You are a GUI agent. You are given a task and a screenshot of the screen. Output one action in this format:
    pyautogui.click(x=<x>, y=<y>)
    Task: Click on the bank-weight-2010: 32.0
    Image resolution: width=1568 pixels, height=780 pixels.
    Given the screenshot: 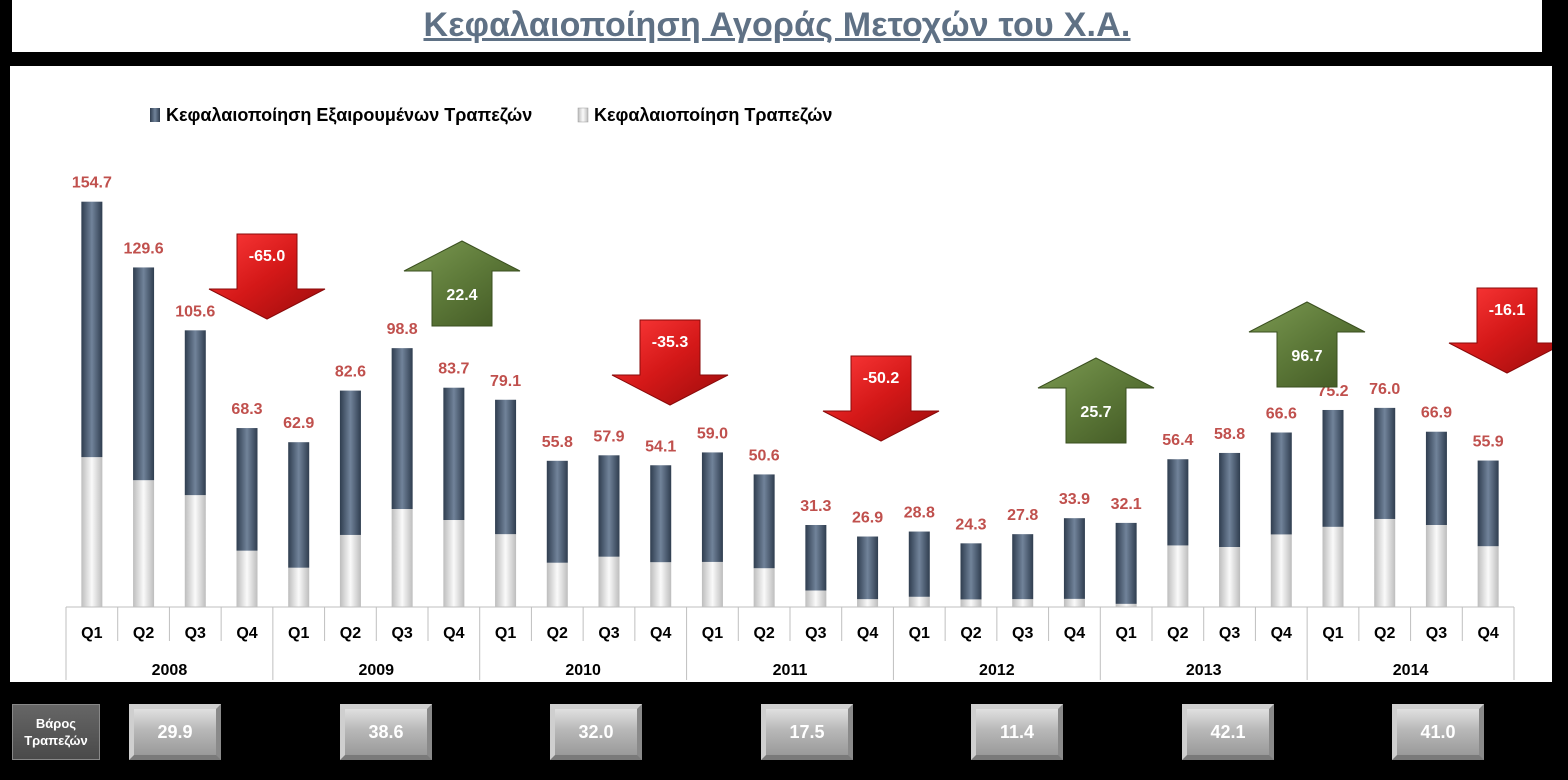 What is the action you would take?
    pyautogui.click(x=596, y=732)
    